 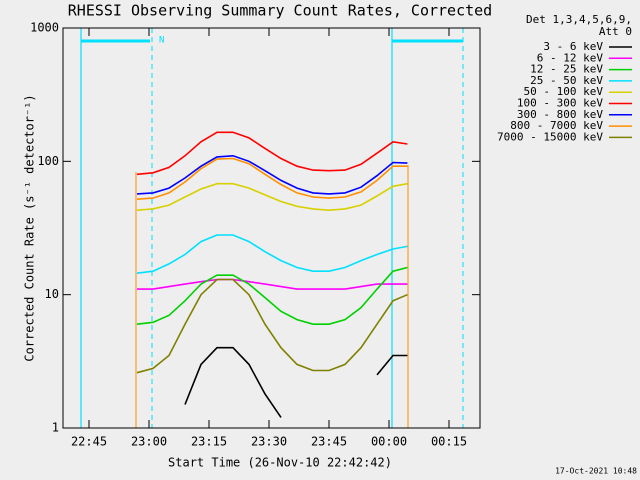 What do you see at coordinates (209, 442) in the screenshot?
I see `x-tick-label: 23:15` at bounding box center [209, 442].